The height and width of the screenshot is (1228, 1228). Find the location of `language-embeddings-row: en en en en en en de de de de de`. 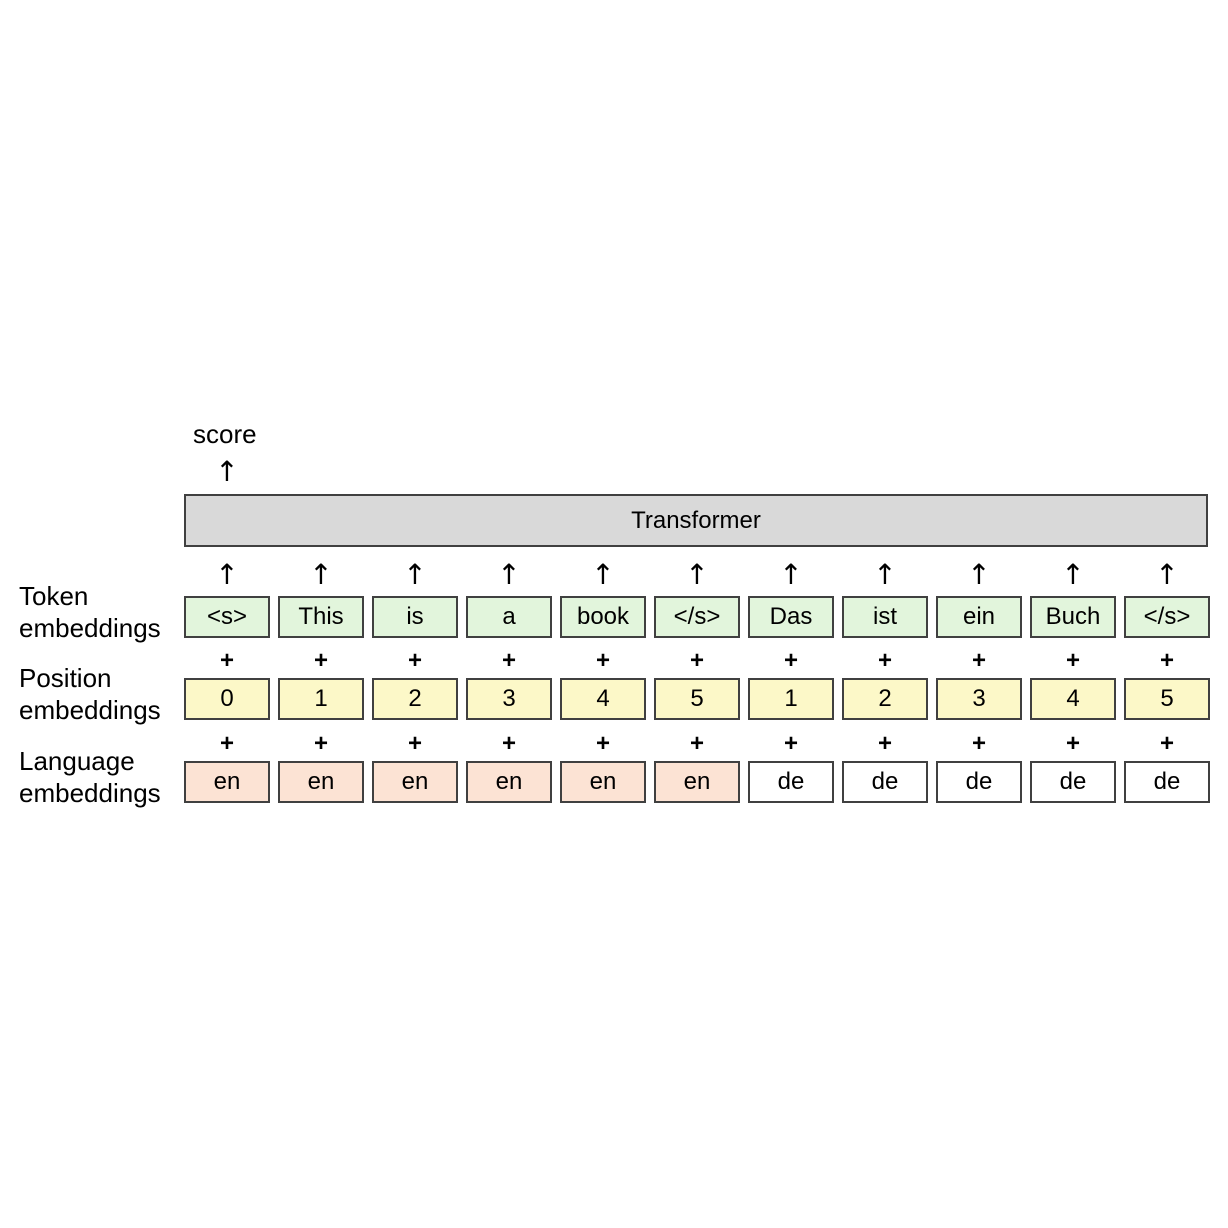

language-embeddings-row: en en en en en en de de de de de is located at coordinates (697, 782).